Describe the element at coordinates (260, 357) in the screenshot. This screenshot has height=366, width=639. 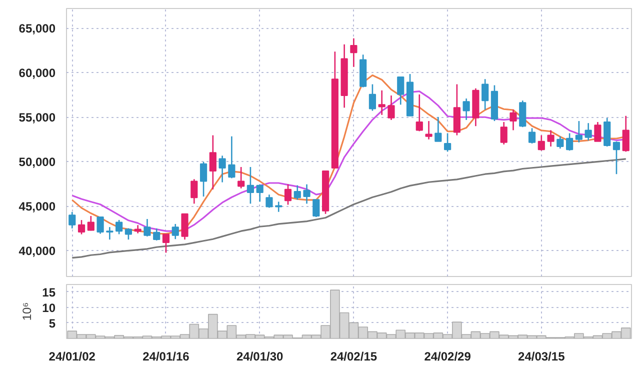
I see `x-tick-label: 24/01/30` at that location.